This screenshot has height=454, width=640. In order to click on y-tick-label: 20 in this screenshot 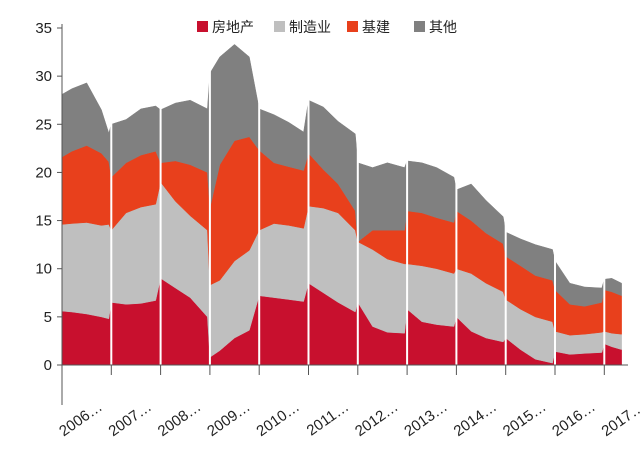, I will do `click(43, 172)`.